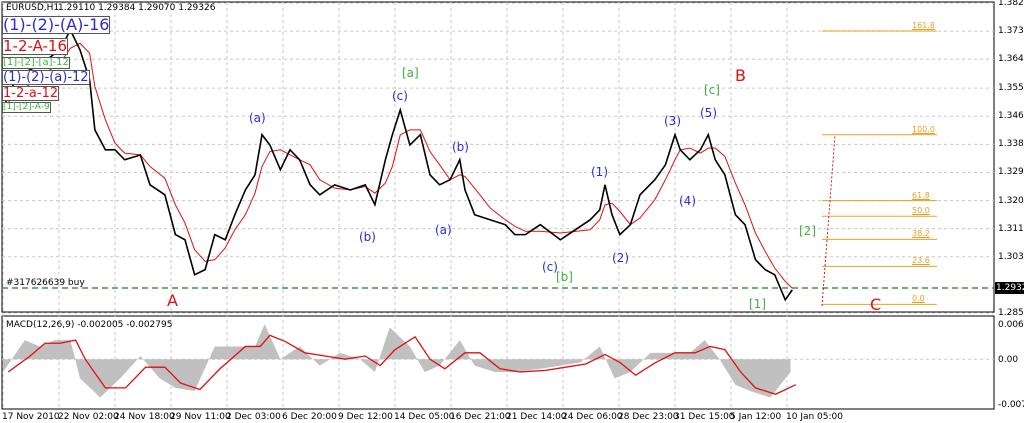  Describe the element at coordinates (1011, 144) in the screenshot. I see `price-axis-label: 1.33820` at that location.